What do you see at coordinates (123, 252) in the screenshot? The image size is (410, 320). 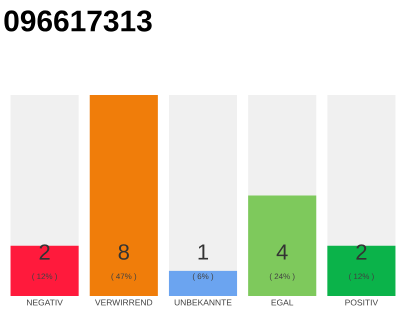 I see `data-label: 8` at bounding box center [123, 252].